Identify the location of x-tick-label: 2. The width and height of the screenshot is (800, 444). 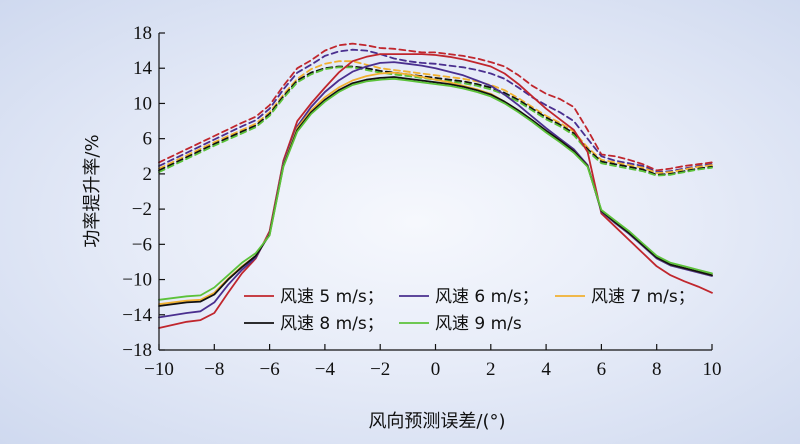
(491, 369).